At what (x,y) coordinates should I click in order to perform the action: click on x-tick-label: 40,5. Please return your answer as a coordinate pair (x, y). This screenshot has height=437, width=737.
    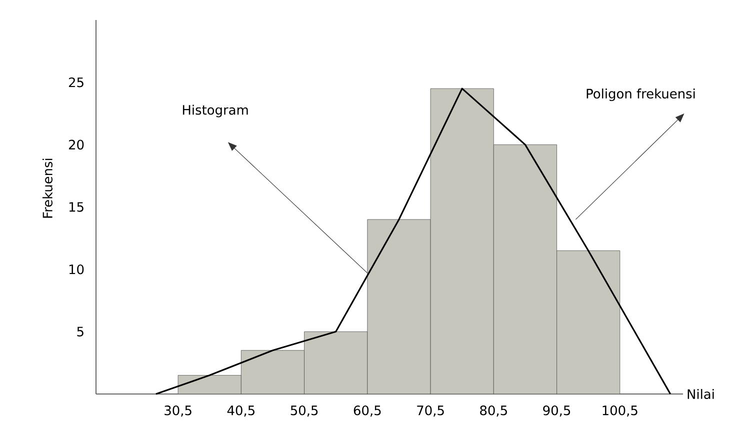
    Looking at the image, I should click on (240, 411).